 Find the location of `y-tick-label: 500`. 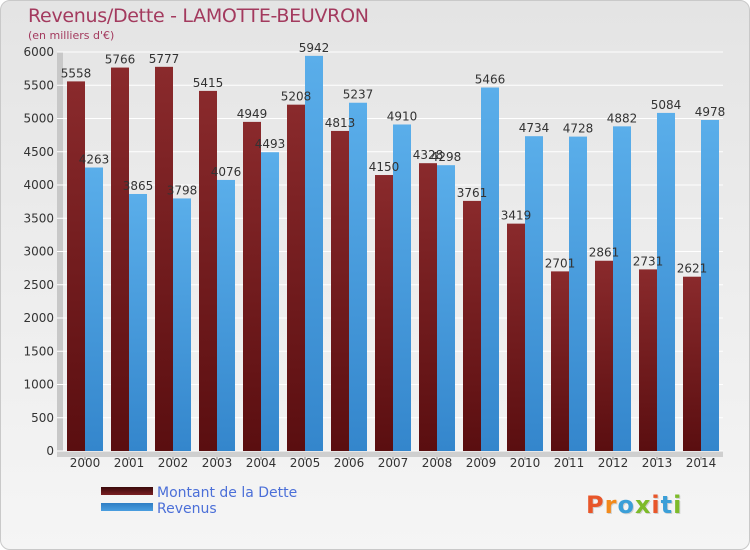

y-tick-label: 500 is located at coordinates (42, 418).